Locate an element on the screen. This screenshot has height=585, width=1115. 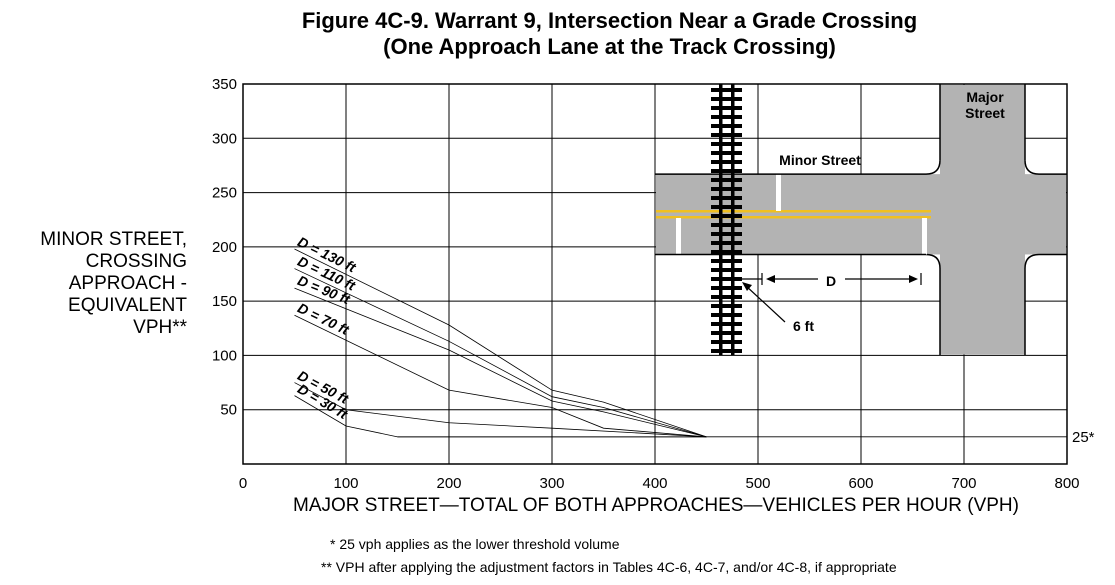
x-tick-label: 600 is located at coordinates (860, 483).